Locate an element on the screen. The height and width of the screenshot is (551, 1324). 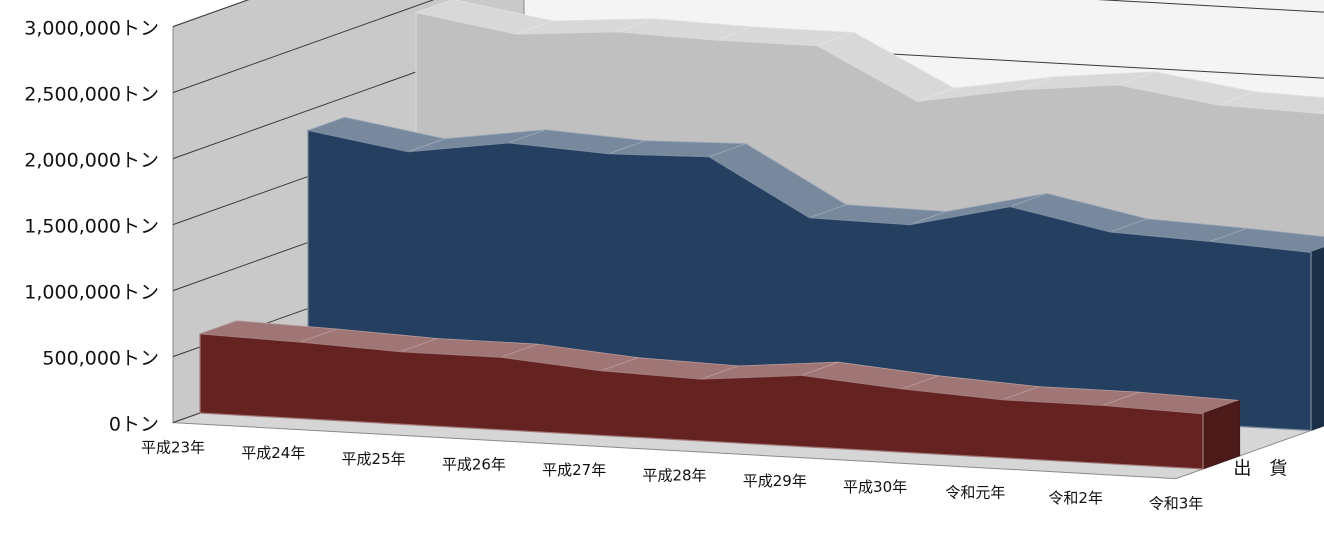
x-tick-label: 令和元年 is located at coordinates (975, 492).